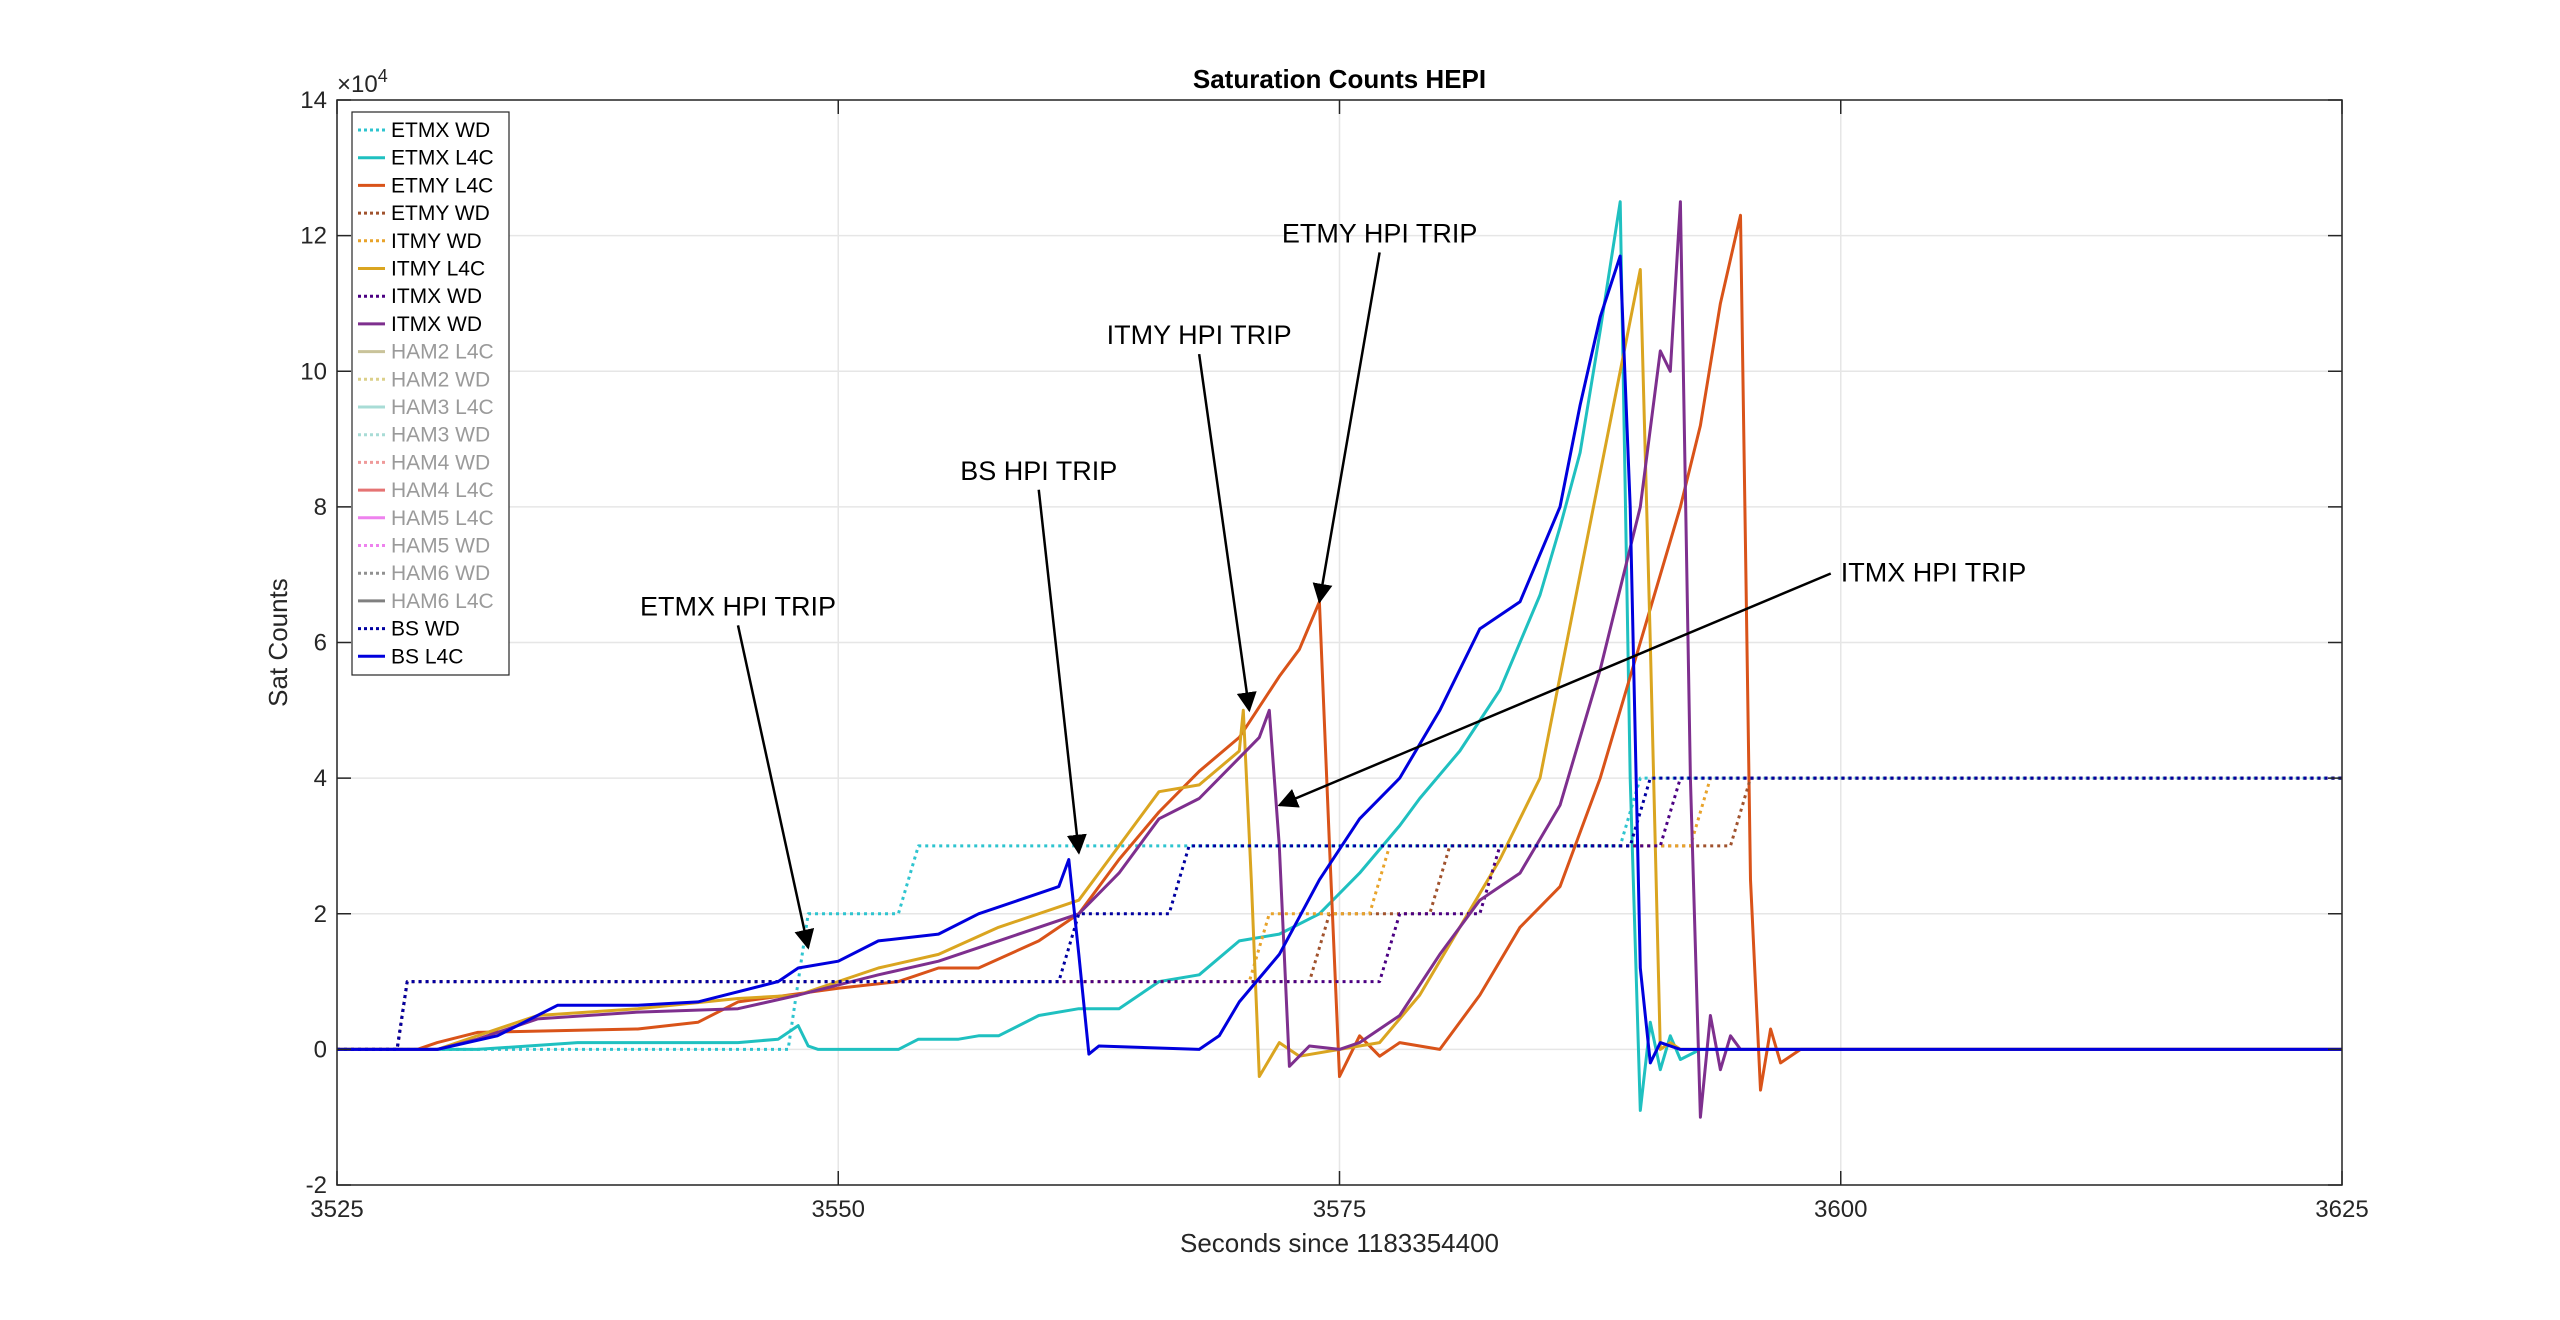  Describe the element at coordinates (425, 629) in the screenshot. I see `legend-label: BS WD` at that location.